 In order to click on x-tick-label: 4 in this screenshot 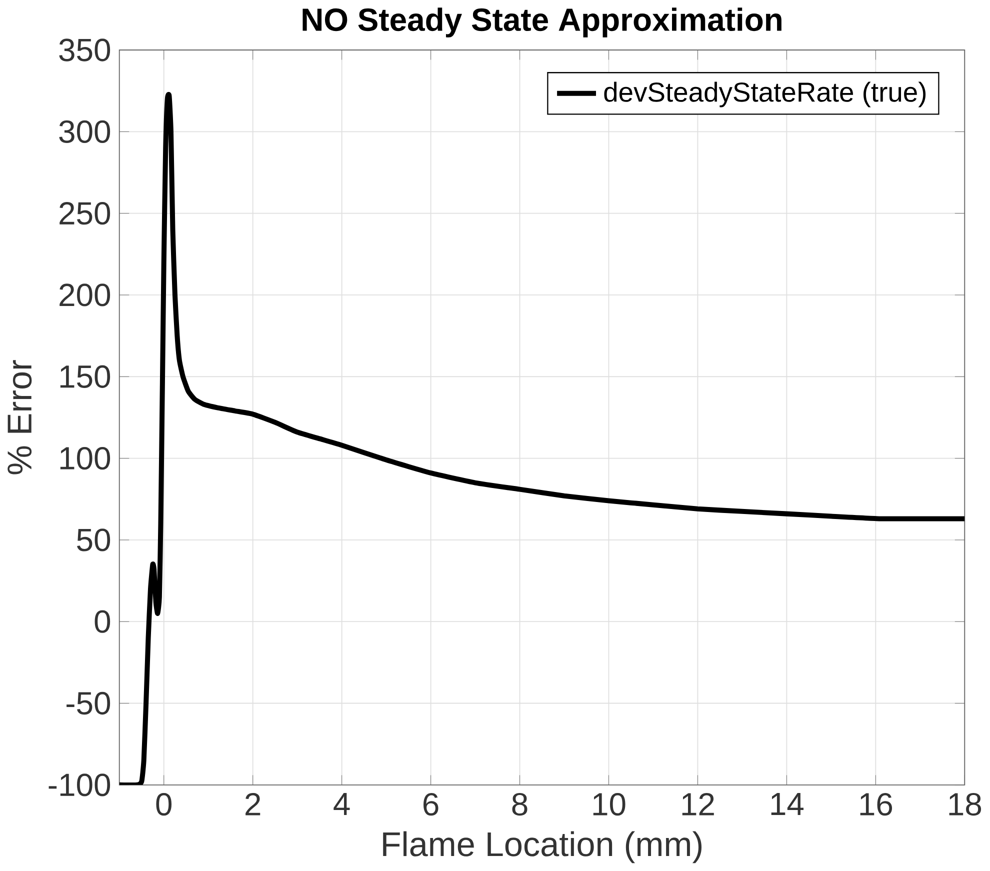, I will do `click(342, 804)`.